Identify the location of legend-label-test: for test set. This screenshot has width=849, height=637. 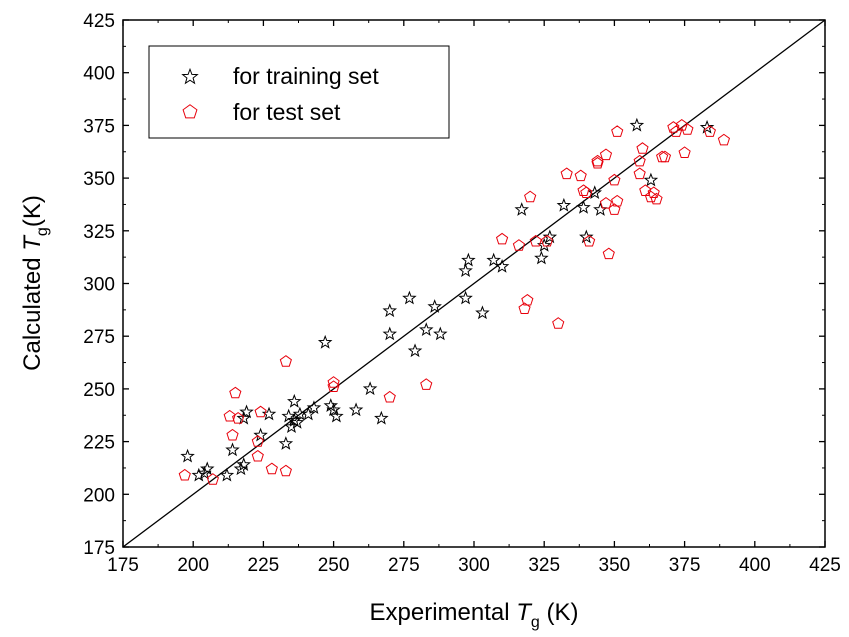
(287, 112).